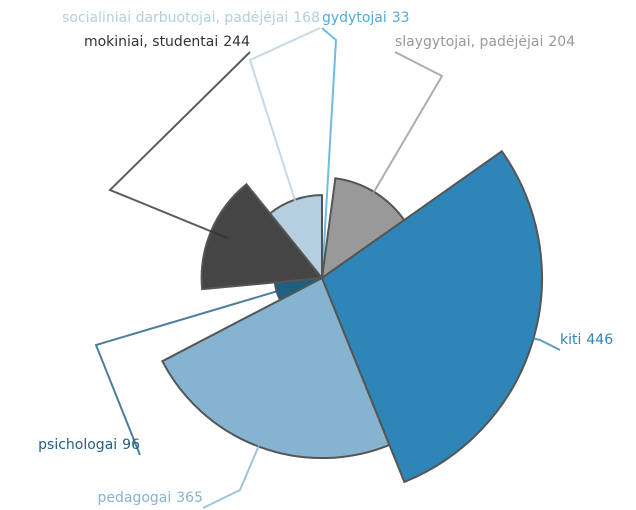 The width and height of the screenshot is (636, 510). I want to click on slice-name: gydytojai, so click(354, 18).